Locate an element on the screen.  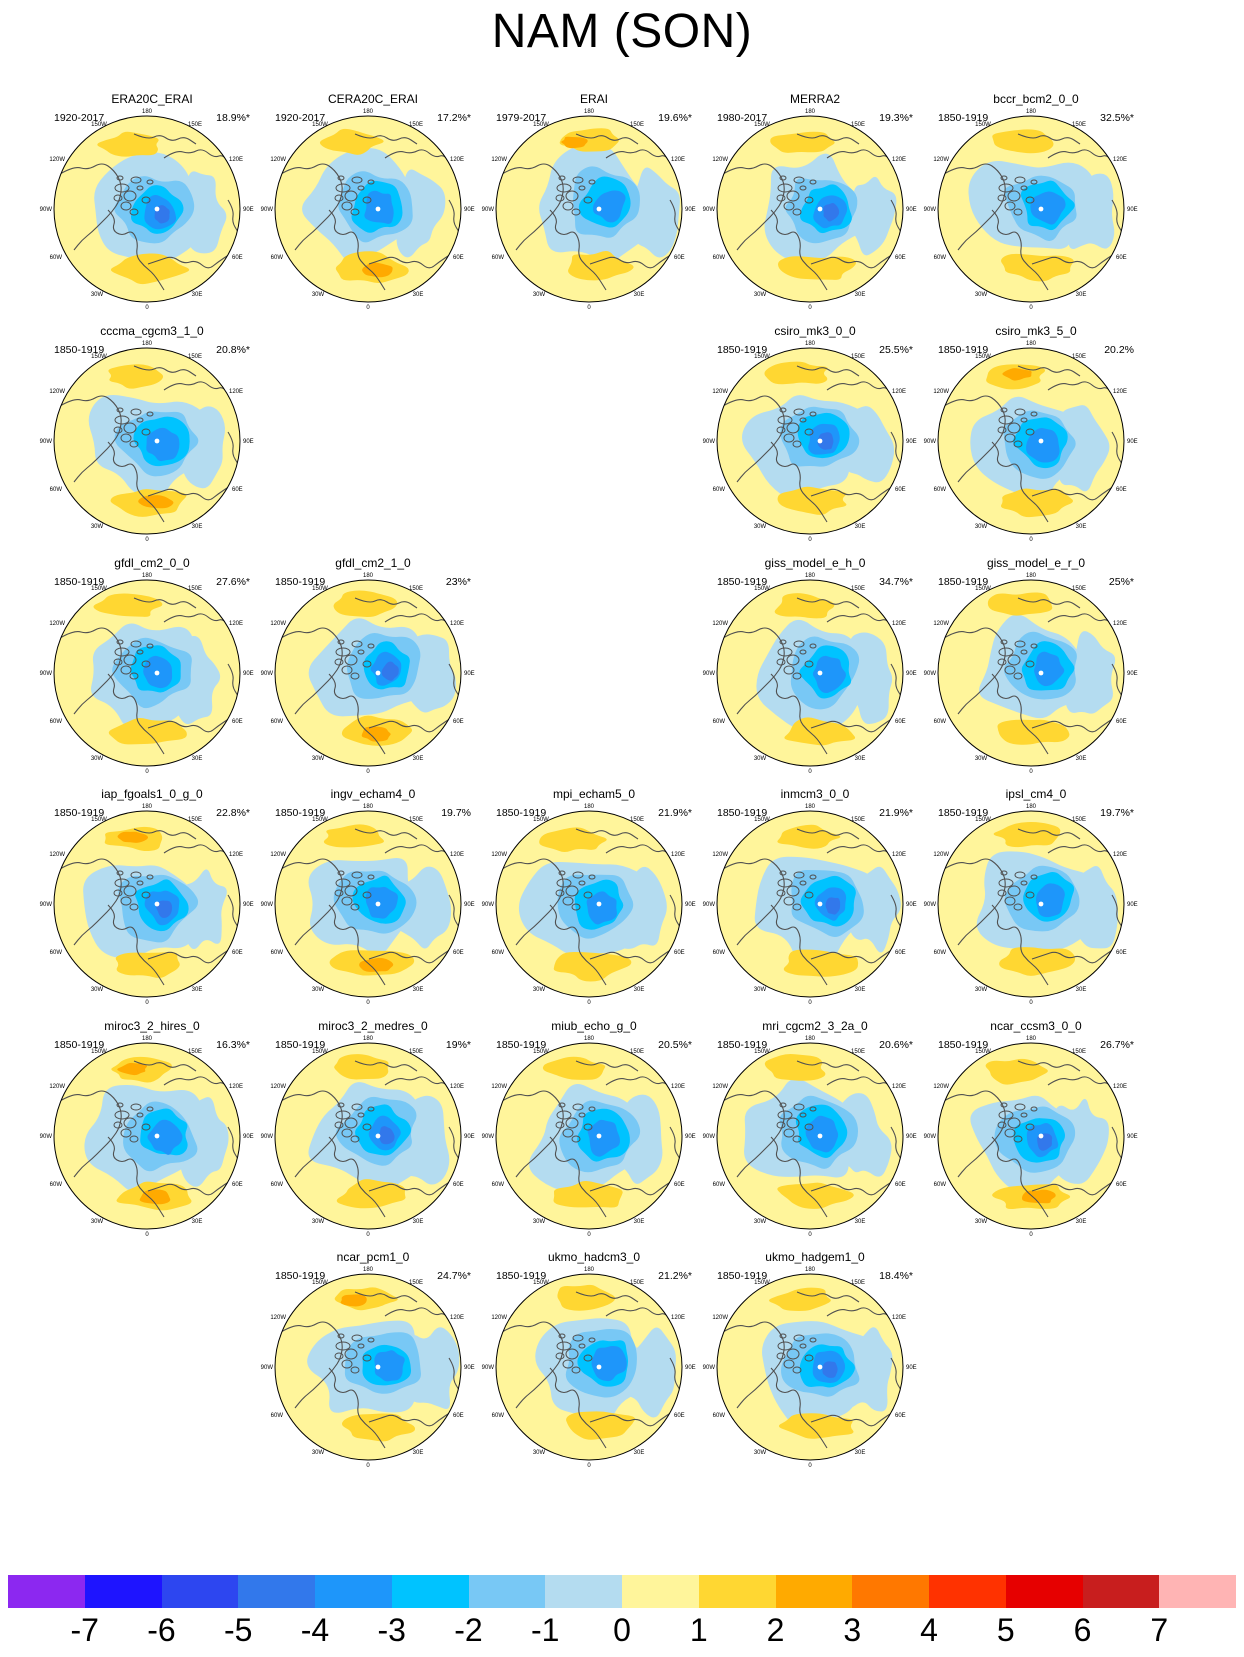
panel-variance-explained: 20.2% is located at coordinates (1119, 350).